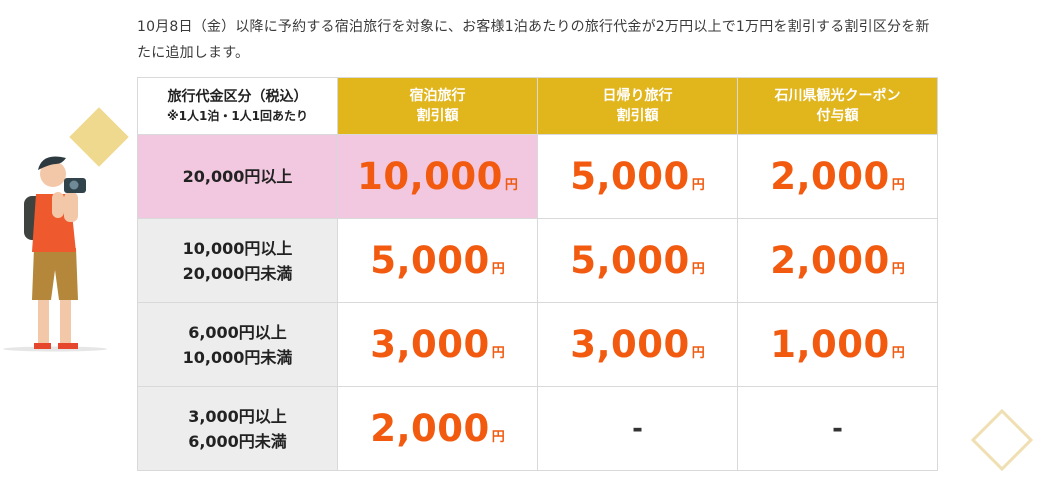  I want to click on col-header-stay-line1: 宿泊旅行, so click(437, 96).